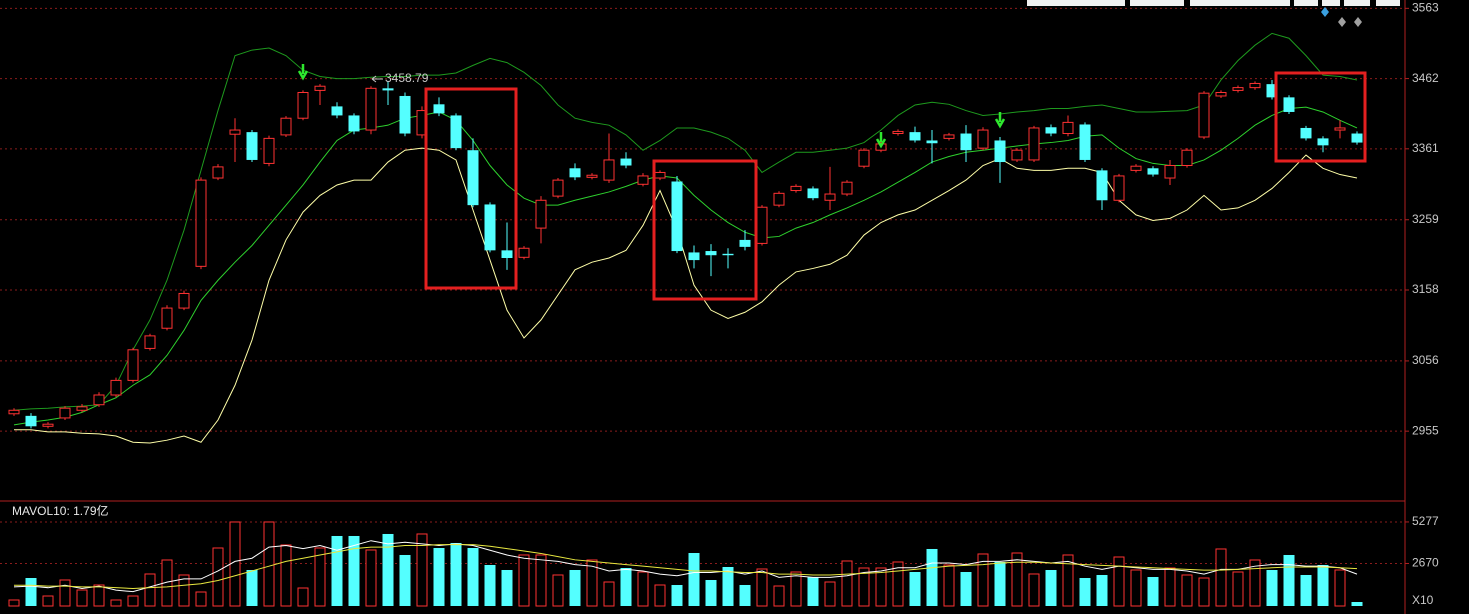  Describe the element at coordinates (407, 78) in the screenshot. I see `high-label: 3458.79` at that location.